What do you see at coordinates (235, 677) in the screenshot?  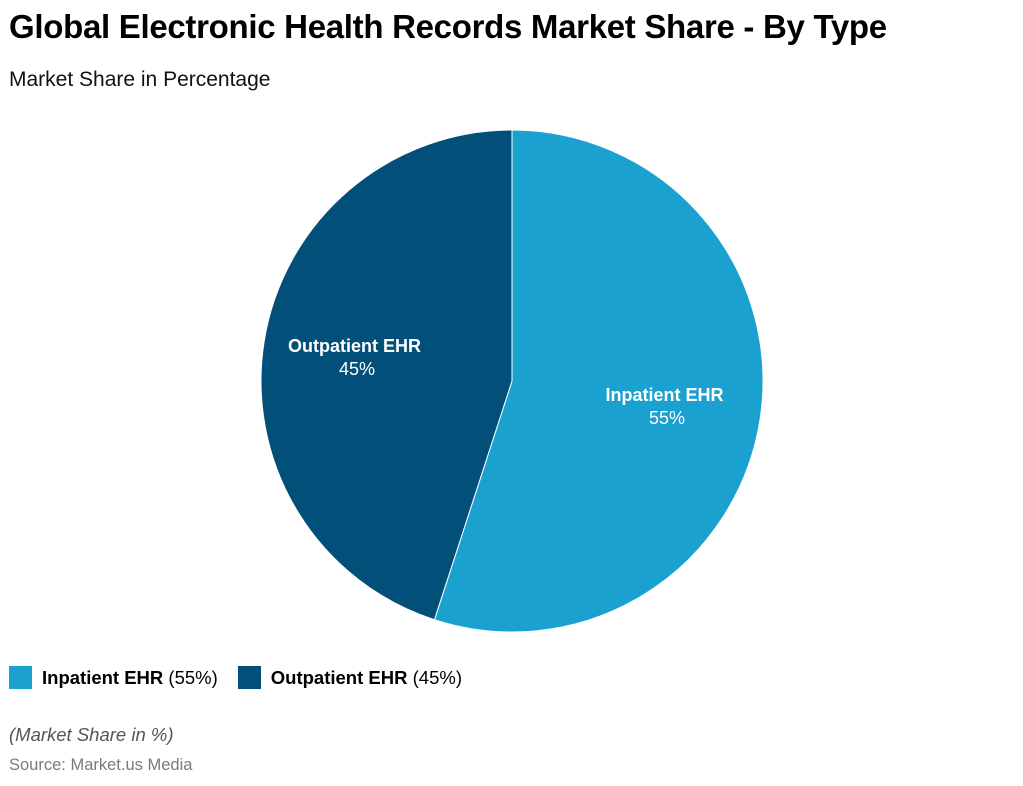 I see `chart-legend: Inpatient EHR (55%) Outpatient EHR (45%)` at bounding box center [235, 677].